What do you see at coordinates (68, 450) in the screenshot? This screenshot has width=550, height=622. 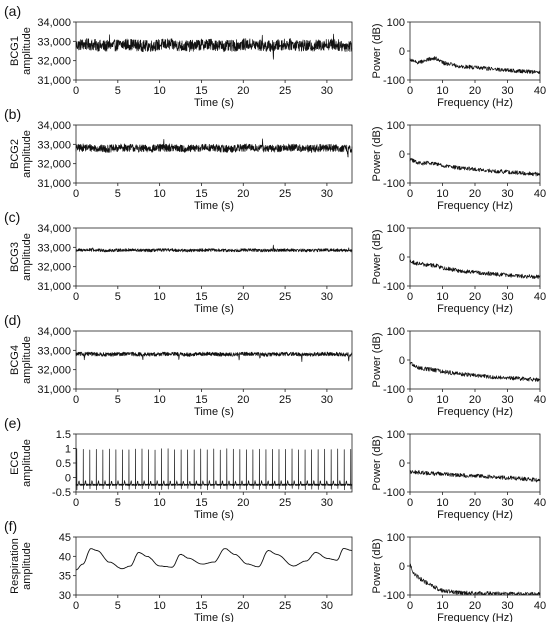 I see `y-tick-label: 1` at bounding box center [68, 450].